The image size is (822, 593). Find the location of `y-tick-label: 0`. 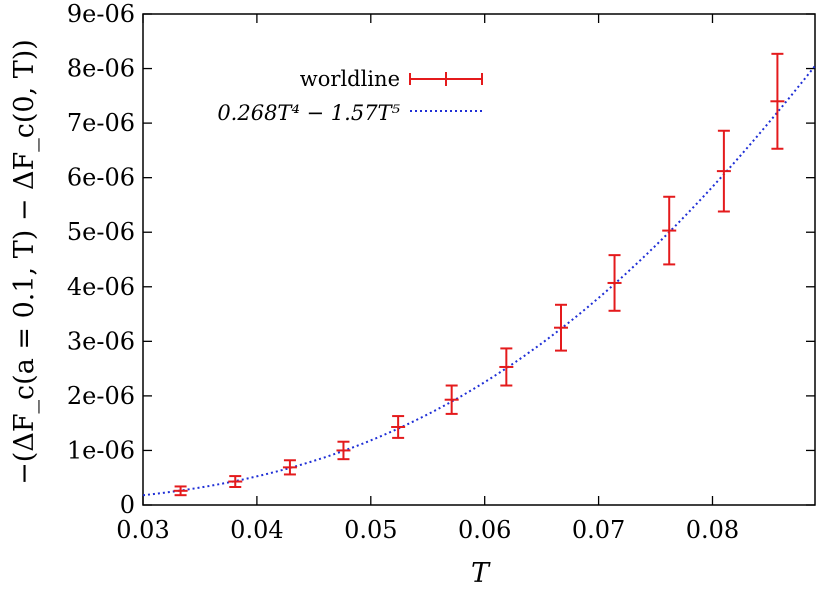

y-tick-label: 0 is located at coordinates (127, 505).